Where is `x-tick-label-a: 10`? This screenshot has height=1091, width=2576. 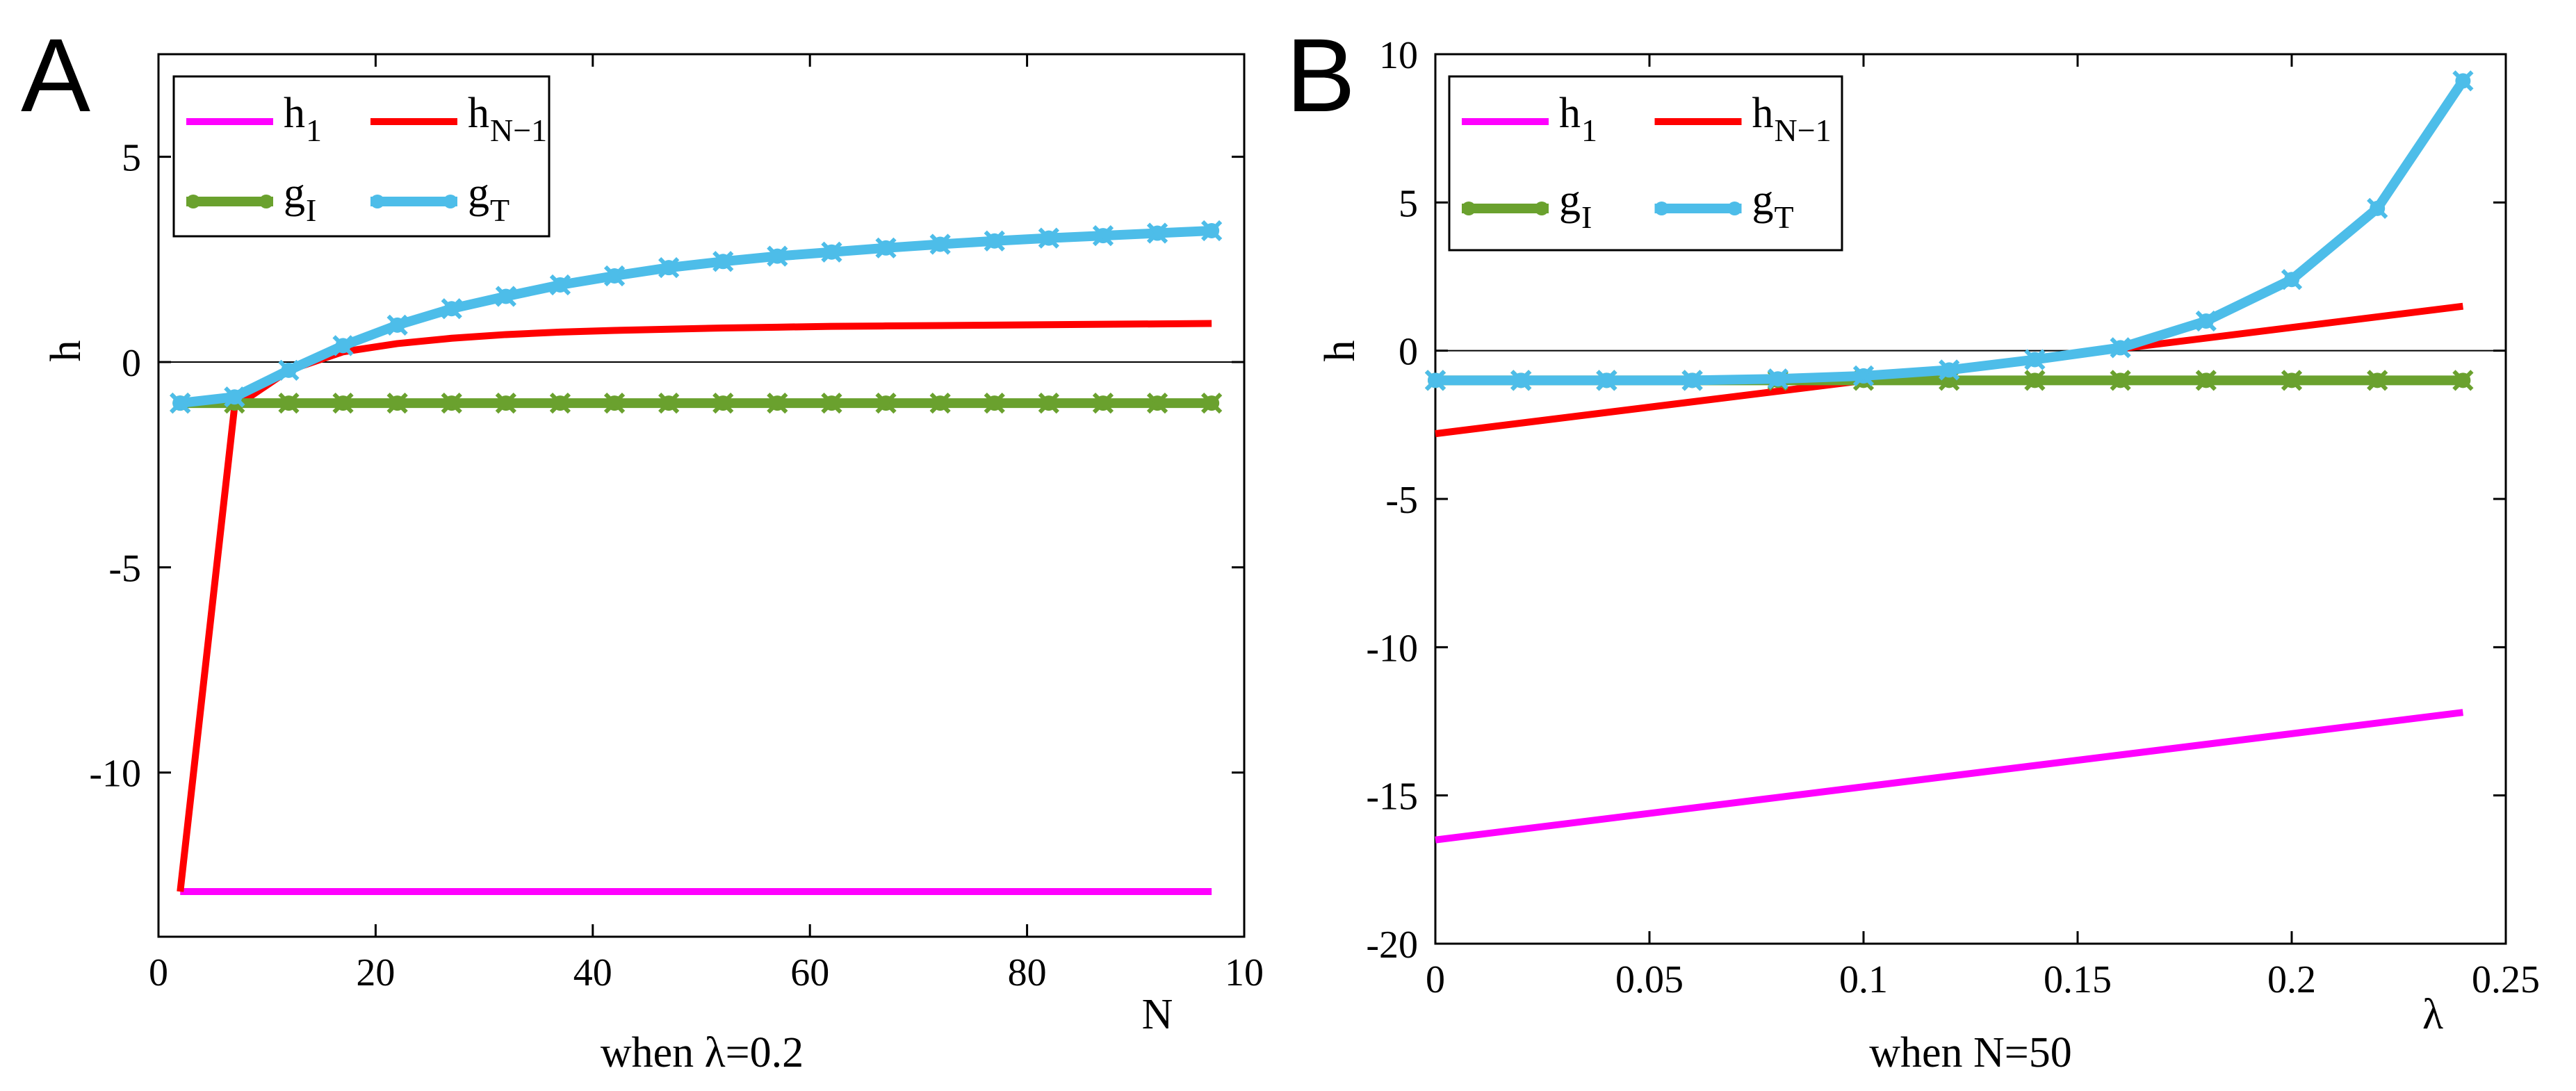
x-tick-label-a: 10 is located at coordinates (1244, 972).